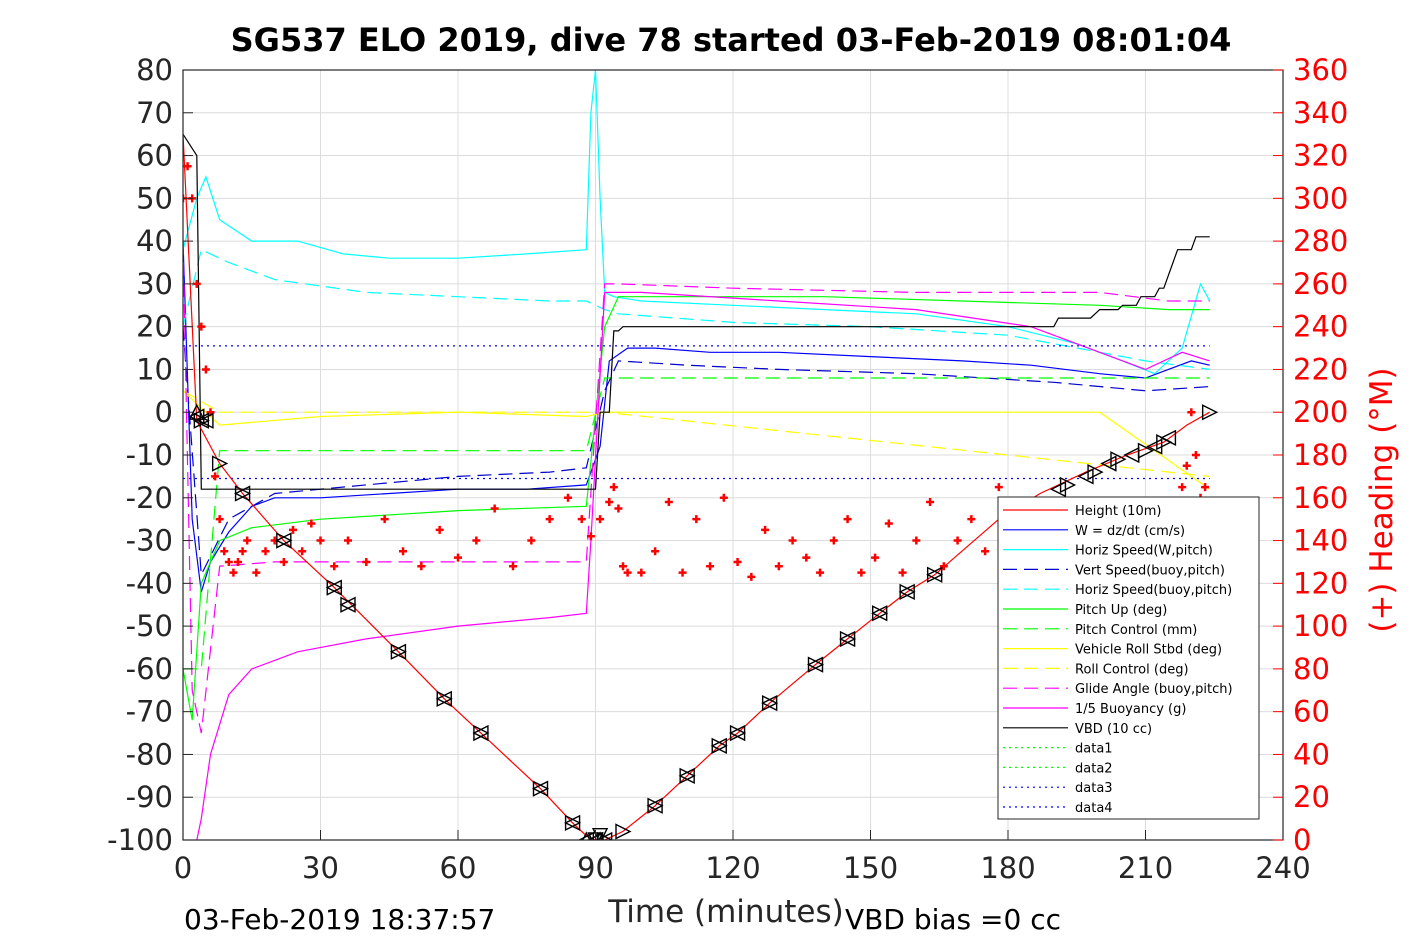 This screenshot has width=1417, height=945. I want to click on x-tick-label: 90, so click(595, 868).